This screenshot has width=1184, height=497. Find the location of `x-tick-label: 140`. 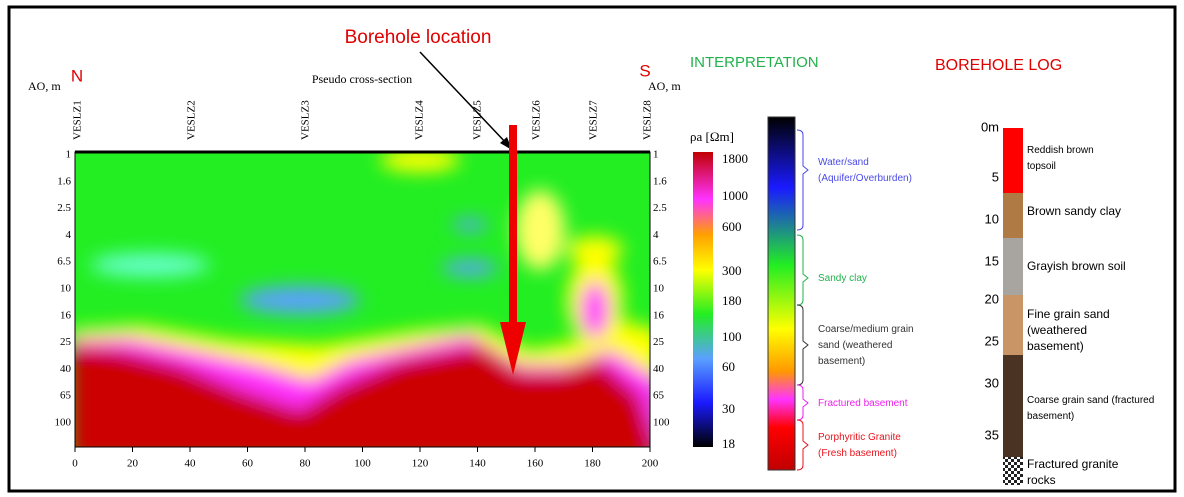

x-tick-label: 140 is located at coordinates (477, 464).